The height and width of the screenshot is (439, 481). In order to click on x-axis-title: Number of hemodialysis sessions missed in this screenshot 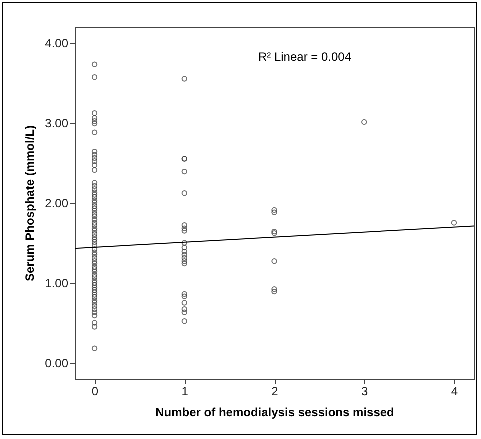, I will do `click(275, 413)`.